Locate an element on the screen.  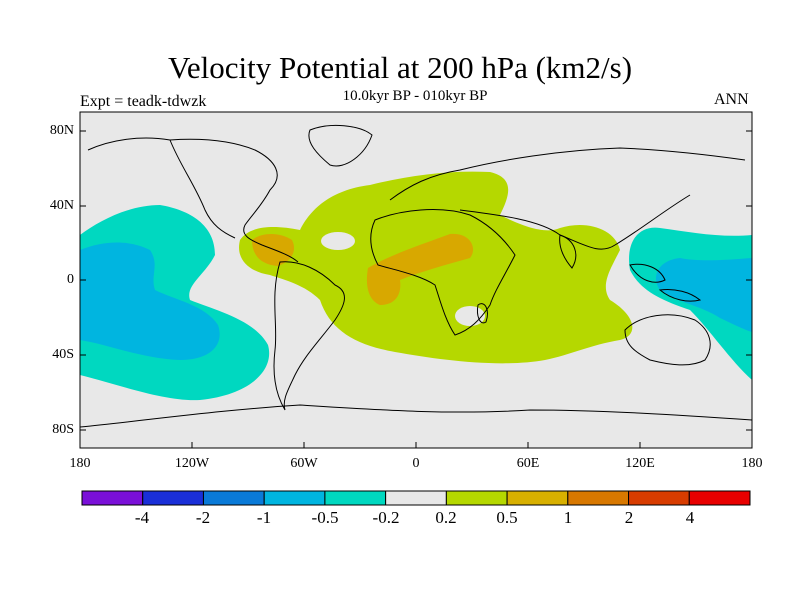
positive-strong-africa is located at coordinates (420, 269).